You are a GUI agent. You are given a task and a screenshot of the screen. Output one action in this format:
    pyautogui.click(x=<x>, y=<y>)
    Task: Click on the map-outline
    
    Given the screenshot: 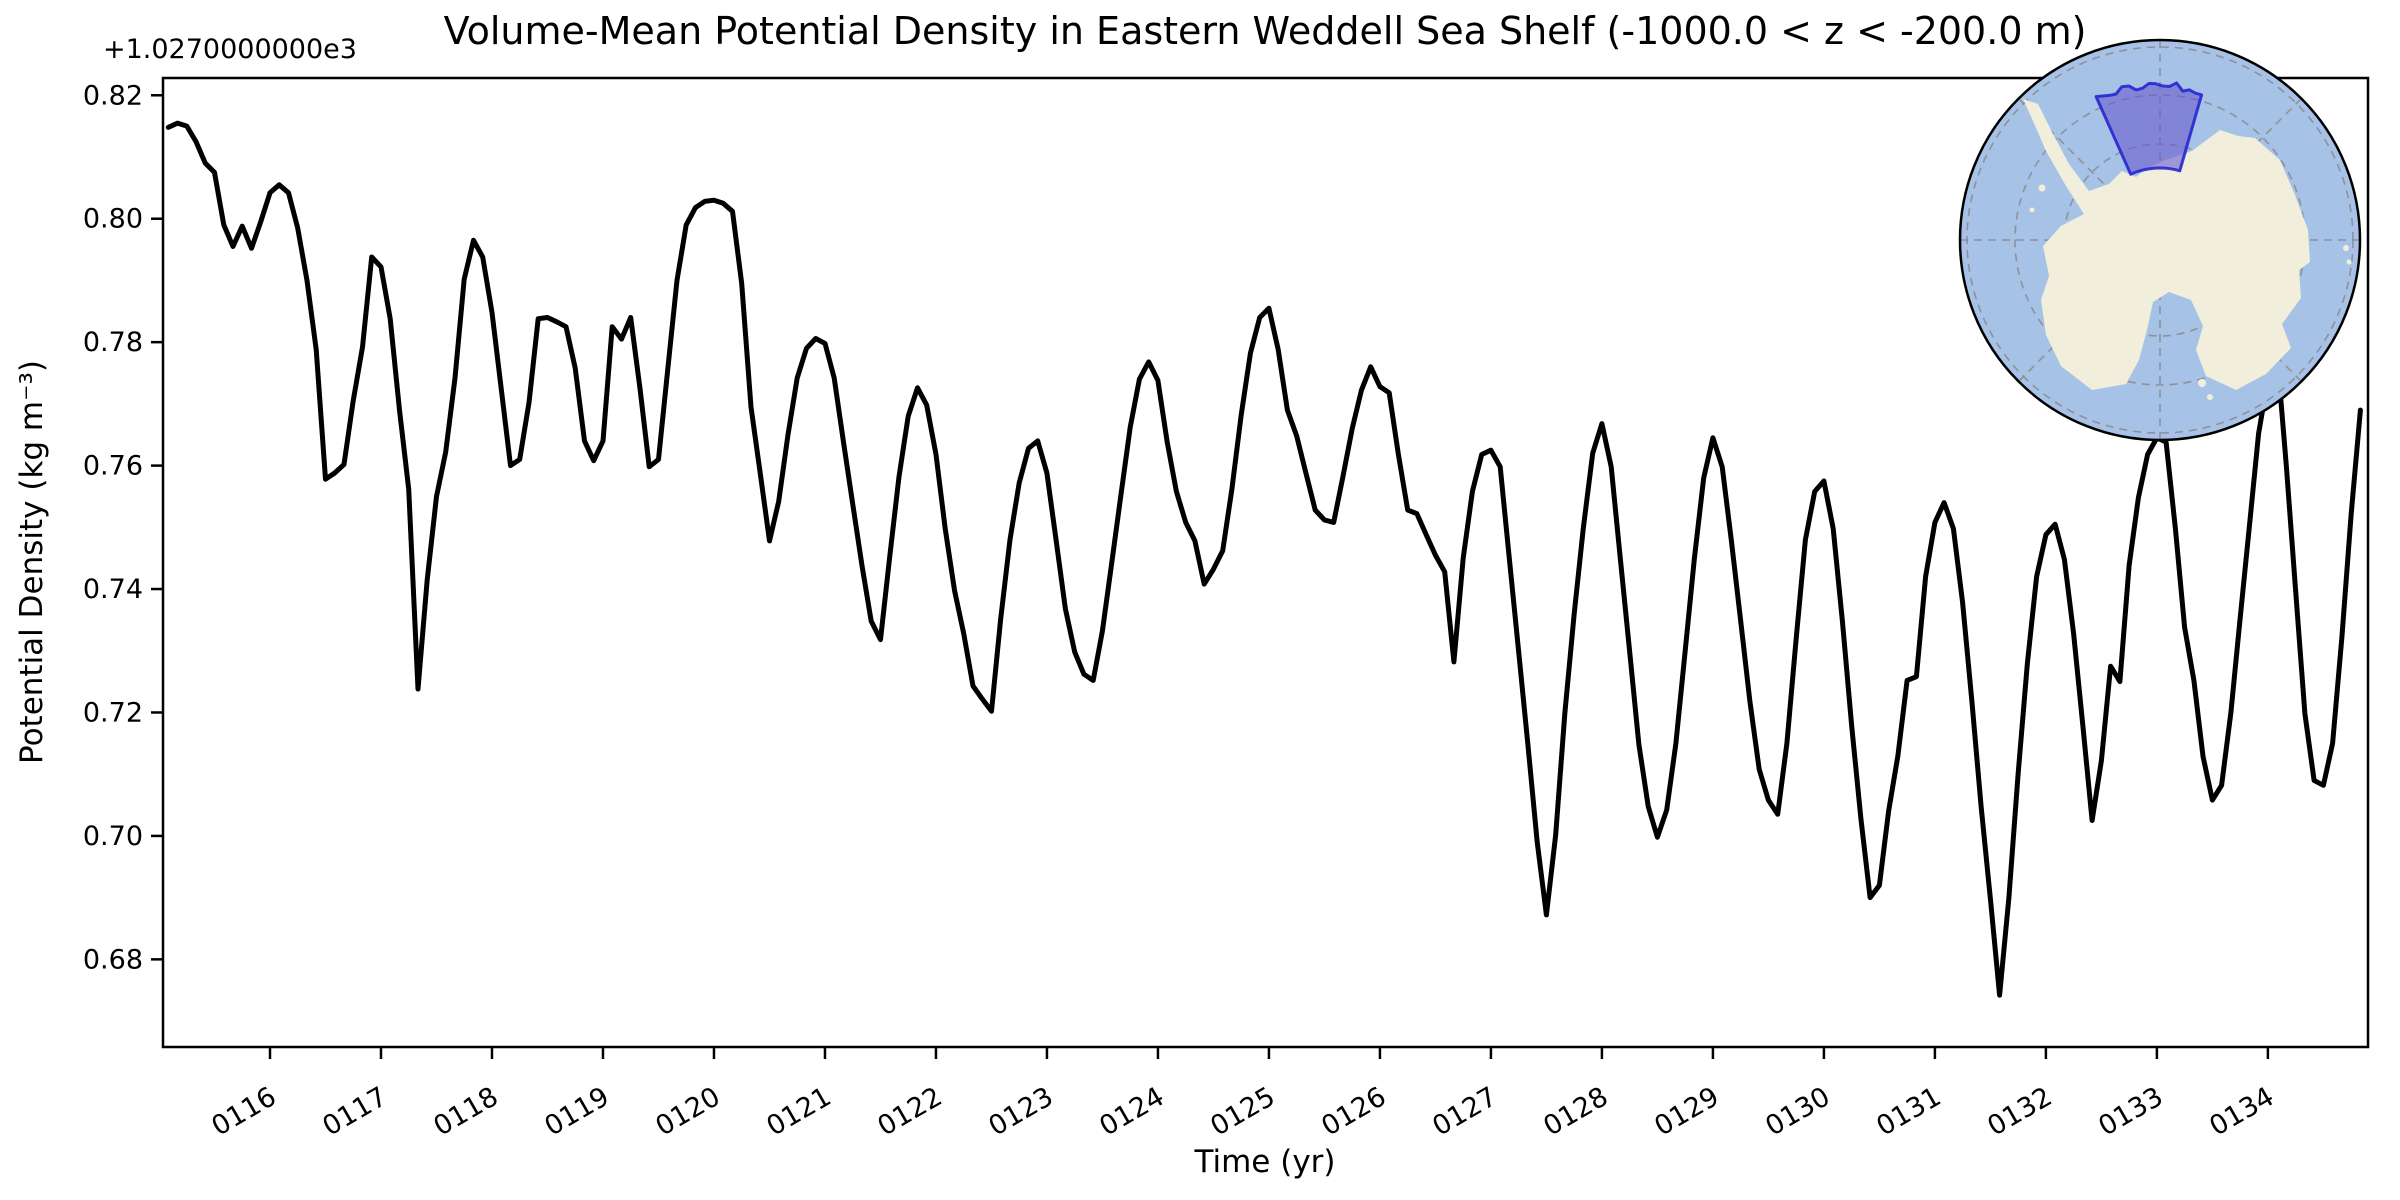 What is the action you would take?
    pyautogui.click(x=2160, y=240)
    